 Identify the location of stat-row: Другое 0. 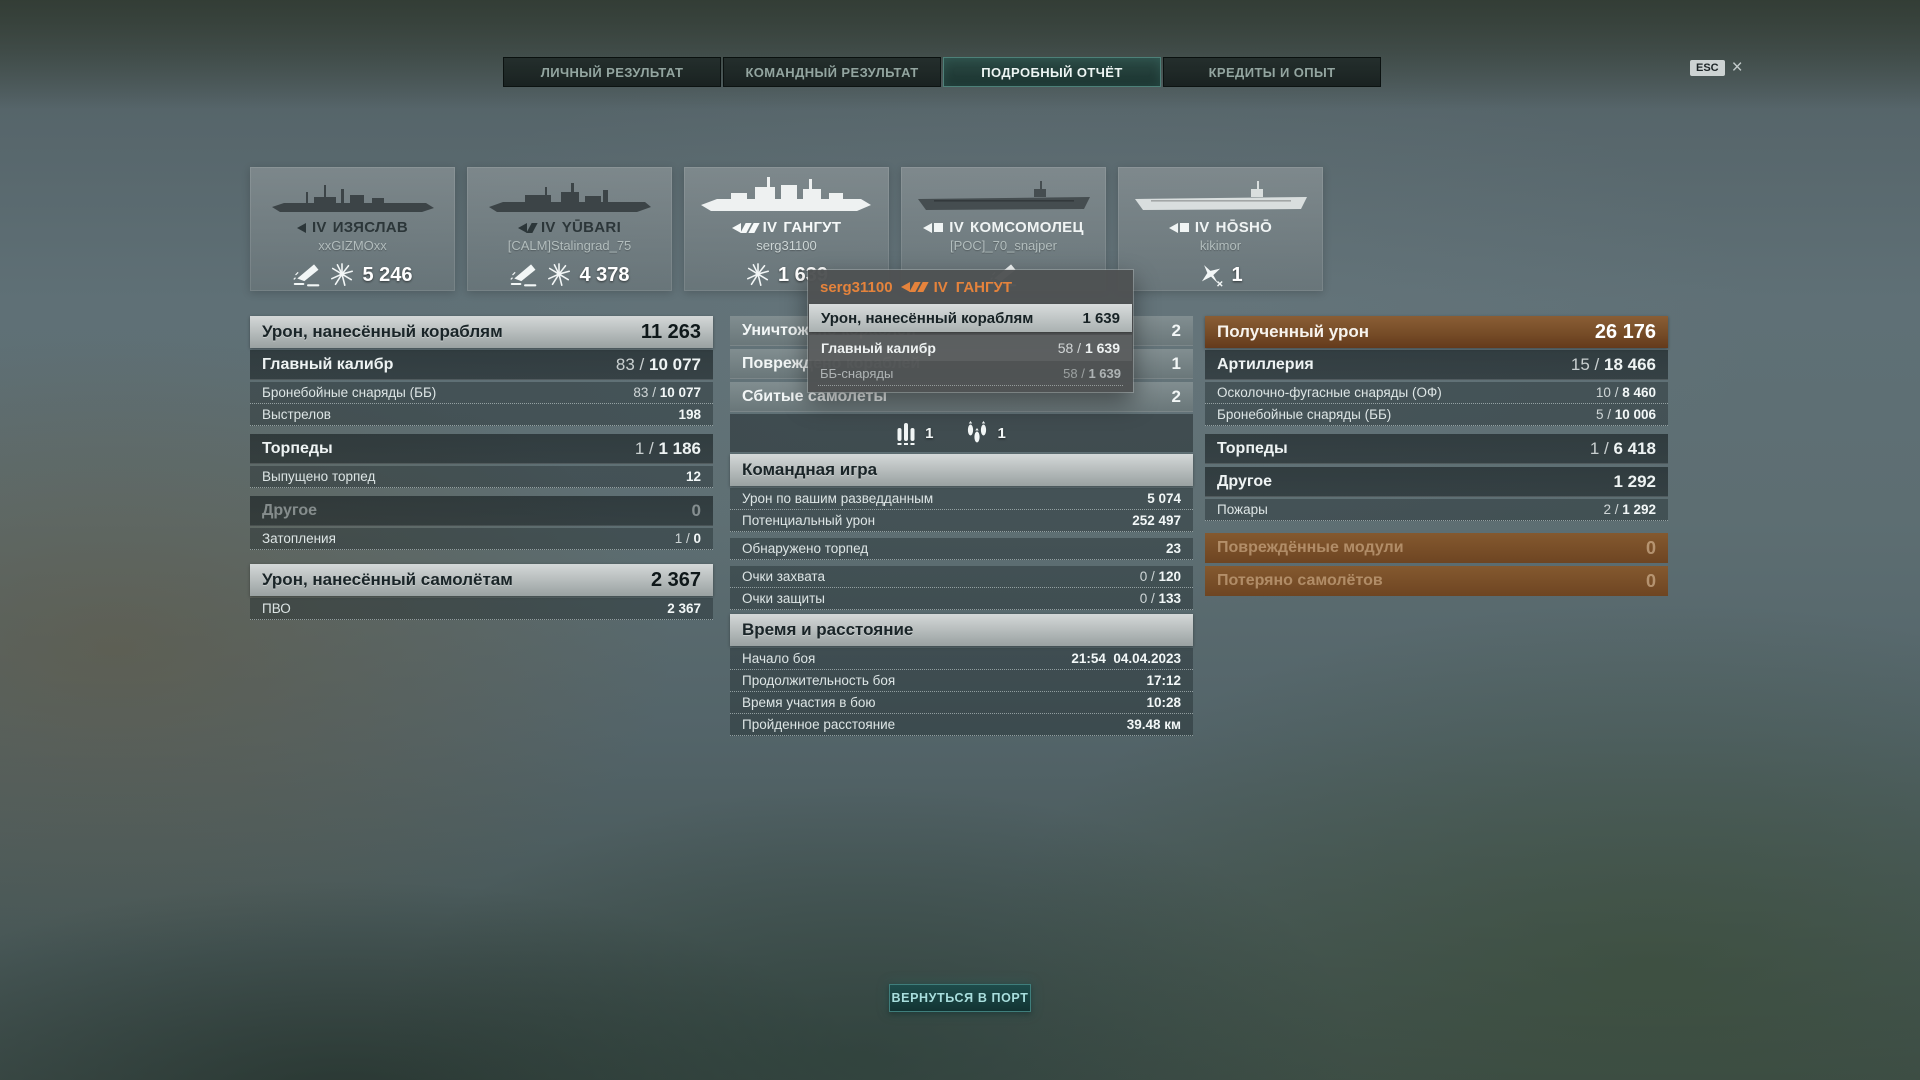
(481, 511).